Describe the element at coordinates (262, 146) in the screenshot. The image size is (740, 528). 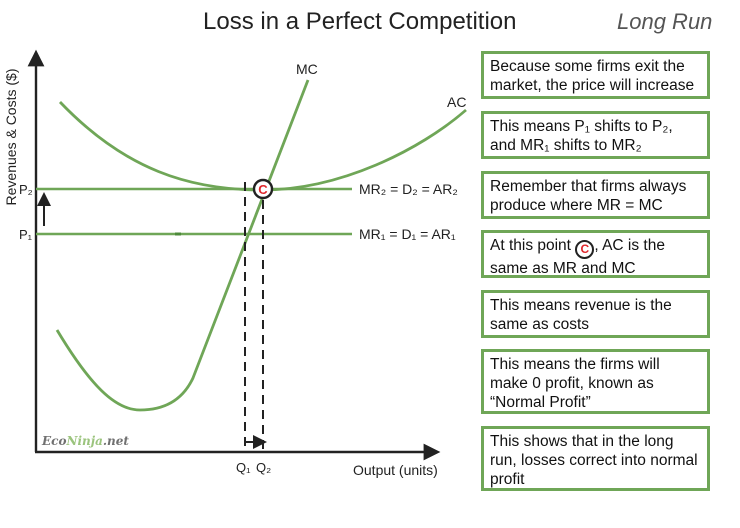
I see `ac-curve` at that location.